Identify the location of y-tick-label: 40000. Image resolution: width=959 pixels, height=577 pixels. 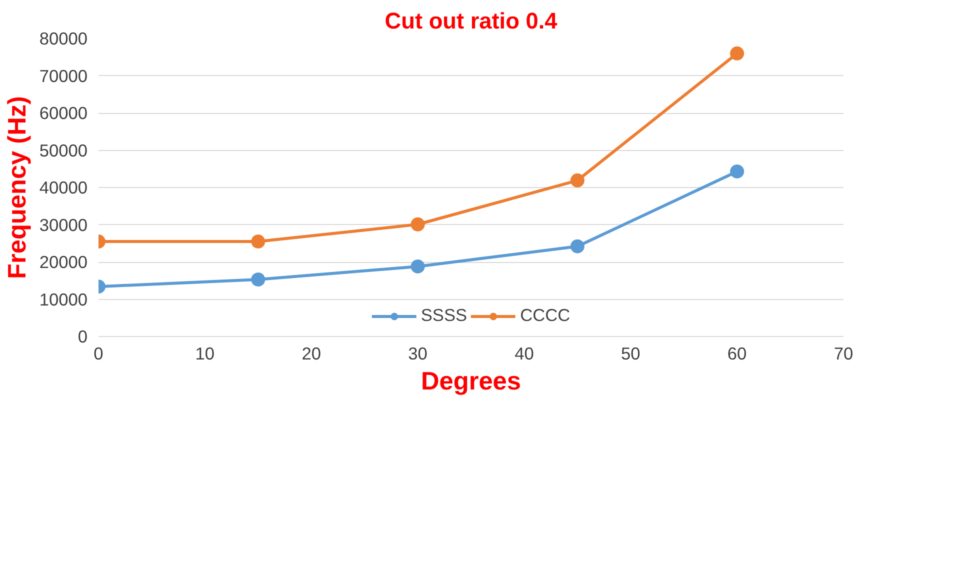
(63, 188).